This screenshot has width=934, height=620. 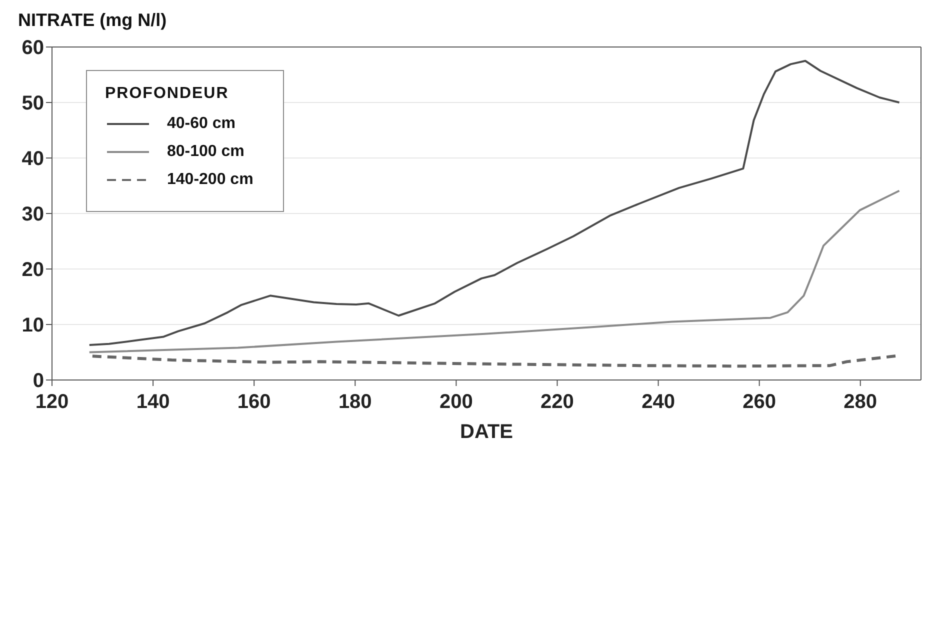 I want to click on x-tick-label: 220, so click(x=557, y=402).